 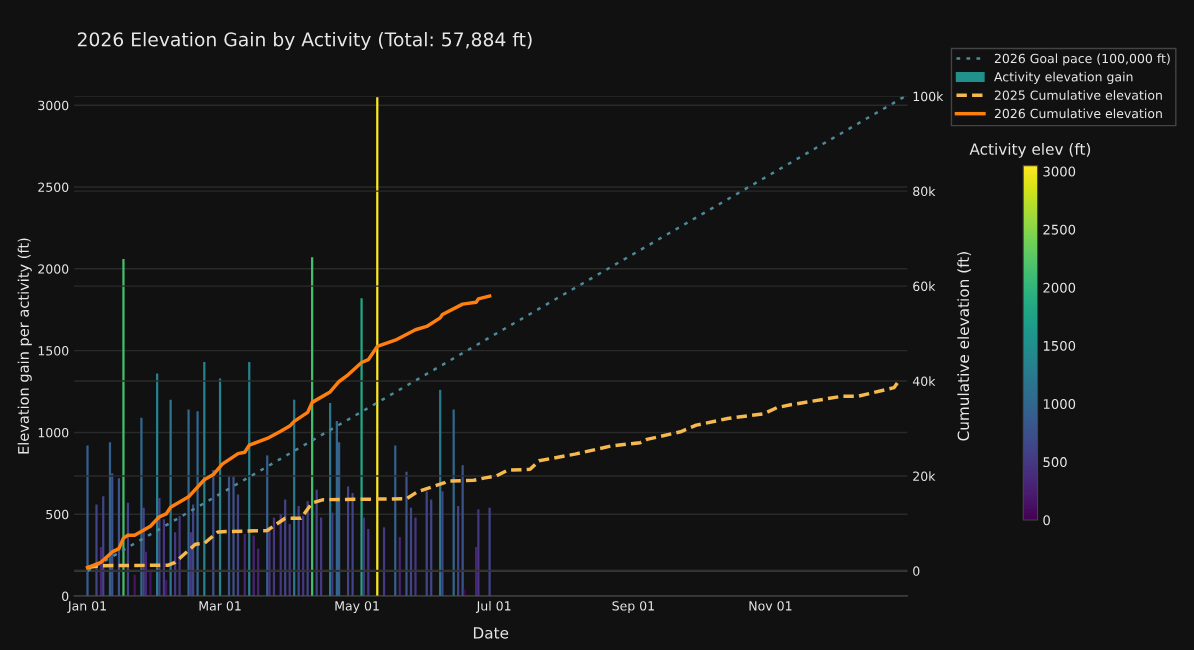 What do you see at coordinates (491, 633) in the screenshot?
I see `x-axis-title: Date` at bounding box center [491, 633].